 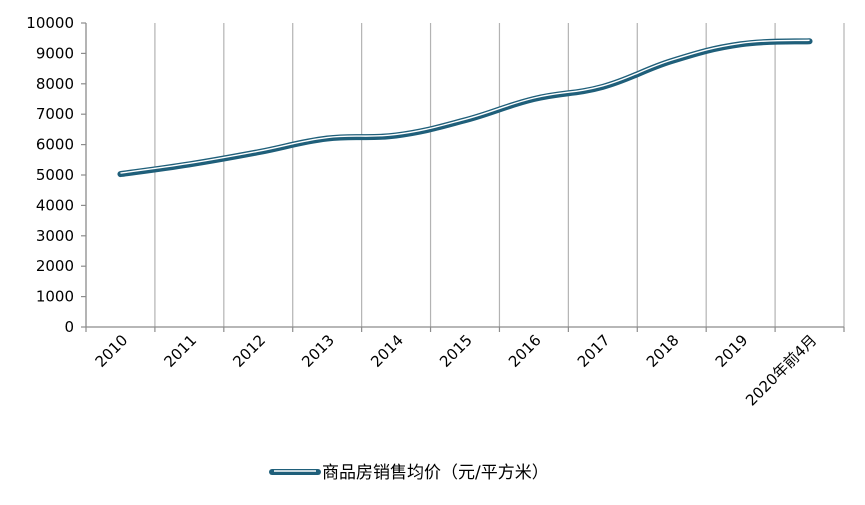 I want to click on y-tick-label: 2000, so click(x=55, y=266).